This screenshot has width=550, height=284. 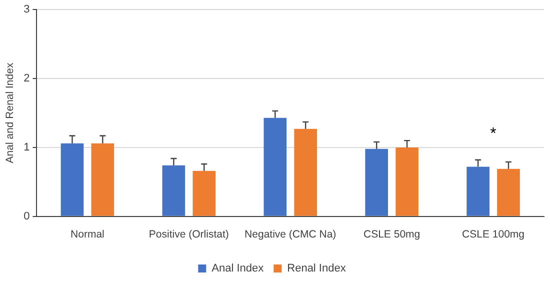 What do you see at coordinates (188, 234) in the screenshot?
I see `x-tick-label: Positive (Orlistat)` at bounding box center [188, 234].